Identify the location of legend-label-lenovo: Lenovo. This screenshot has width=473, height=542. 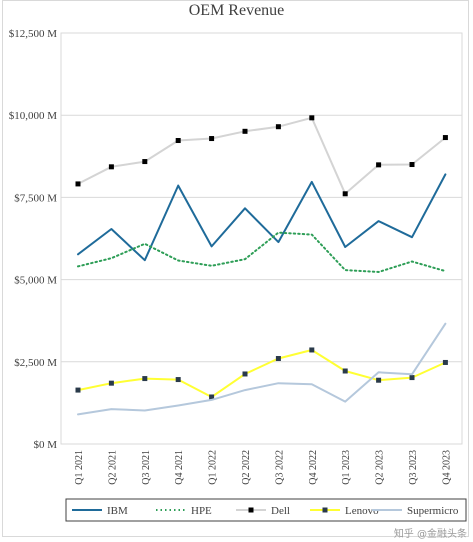
(362, 511).